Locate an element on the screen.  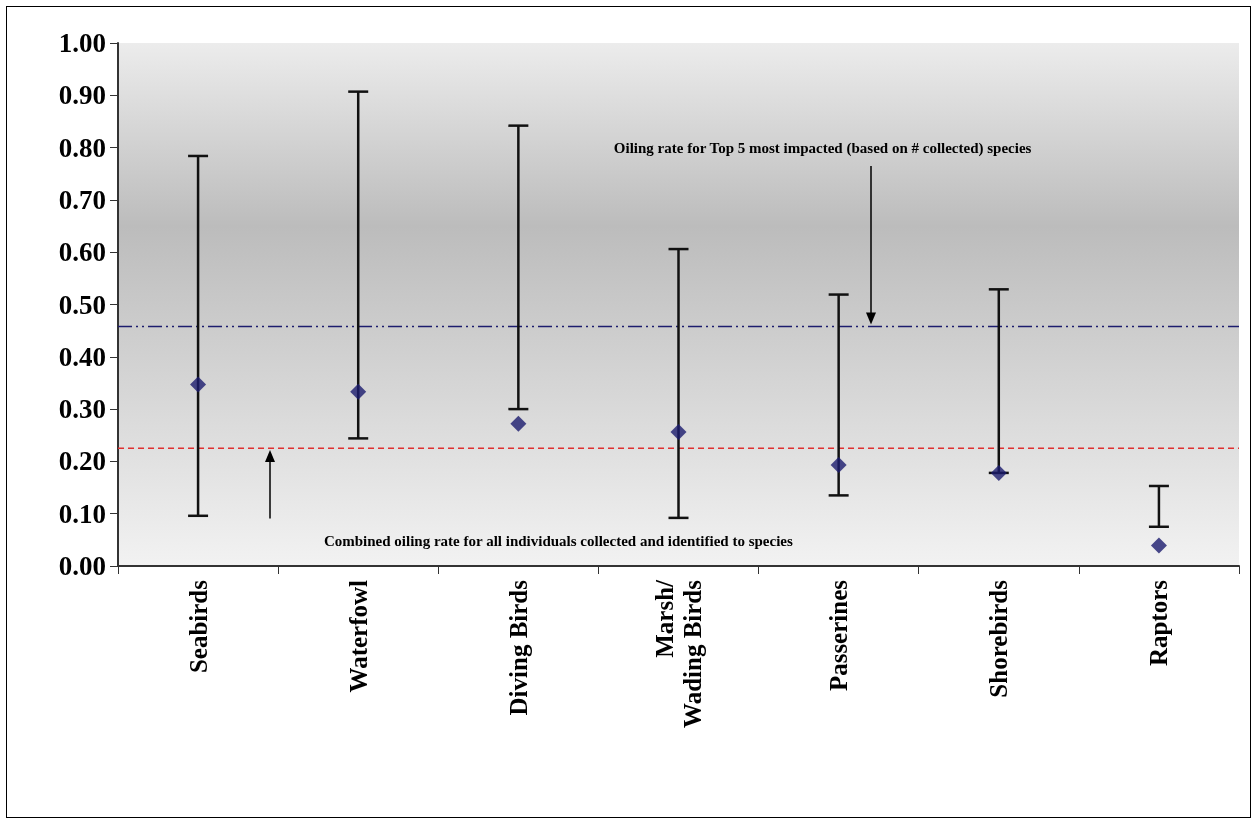
x-tick-label: Raptors is located at coordinates (1159, 623).